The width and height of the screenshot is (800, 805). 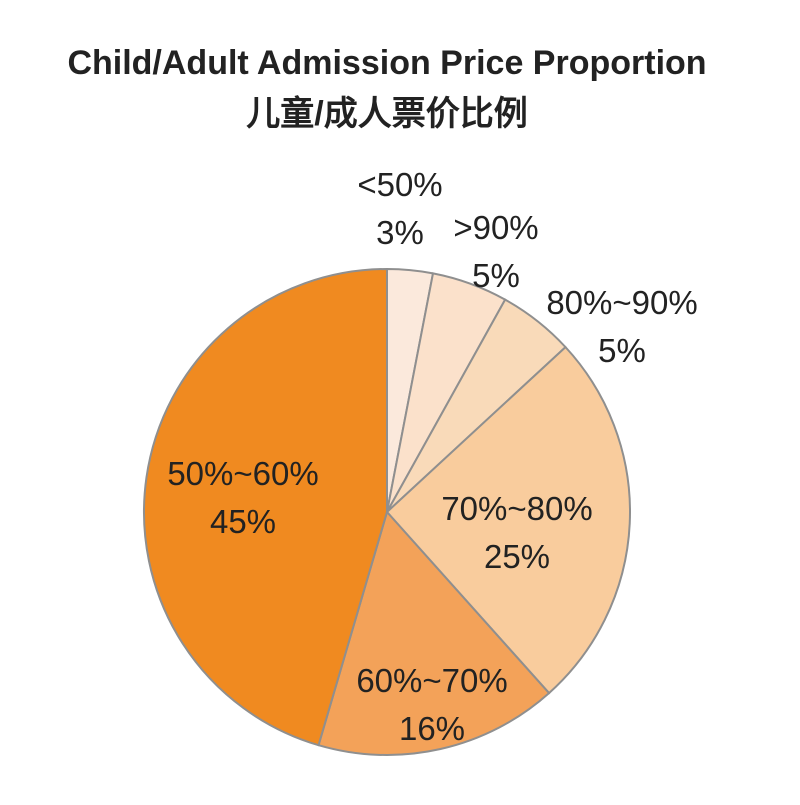 What do you see at coordinates (432, 728) in the screenshot?
I see `slice-value-label: 16%` at bounding box center [432, 728].